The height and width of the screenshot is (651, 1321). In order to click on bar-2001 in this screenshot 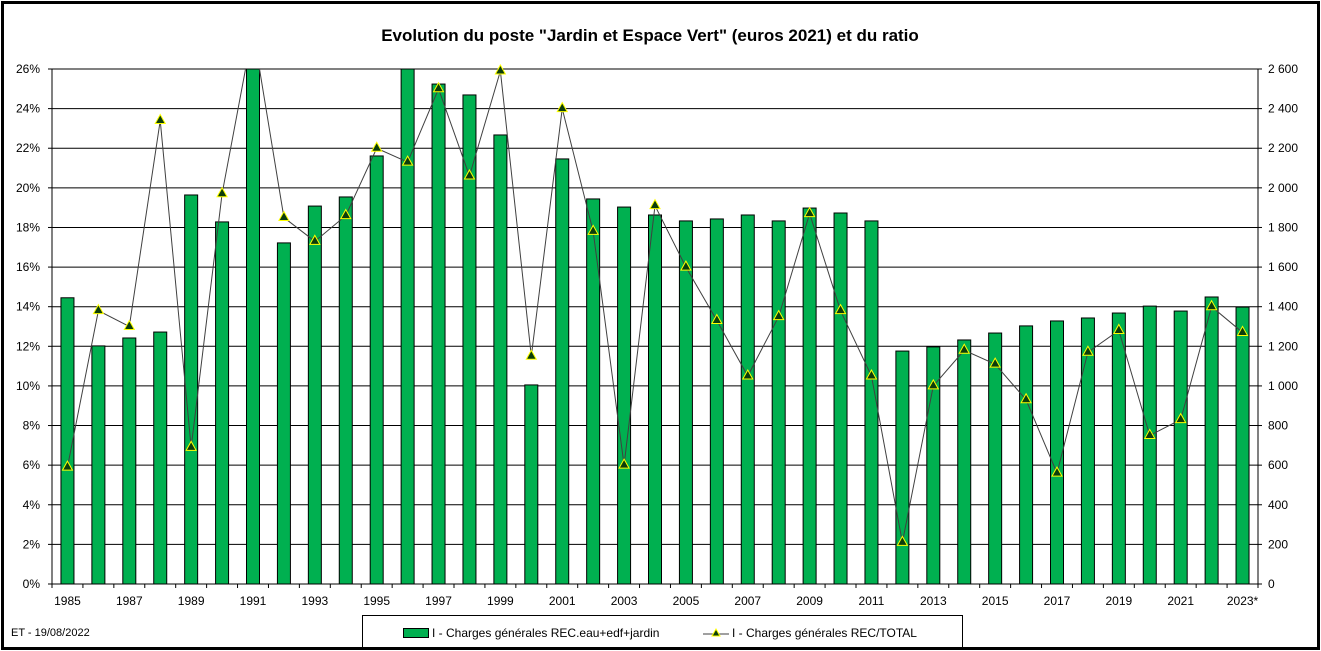, I will do `click(562, 371)`.